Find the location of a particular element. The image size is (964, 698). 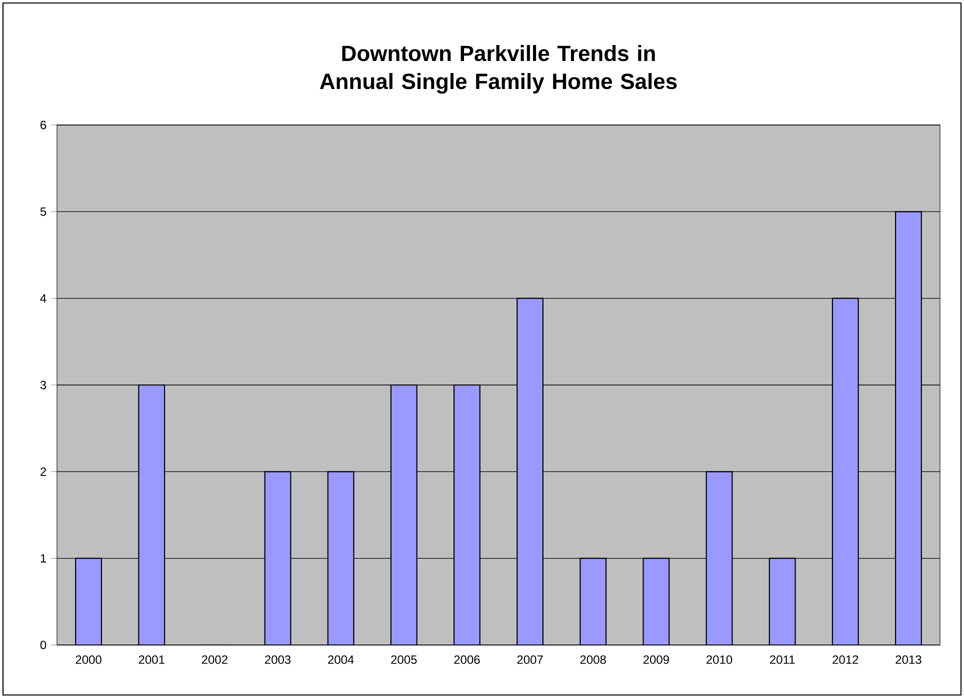

x-tick-label: 2005 is located at coordinates (404, 659).